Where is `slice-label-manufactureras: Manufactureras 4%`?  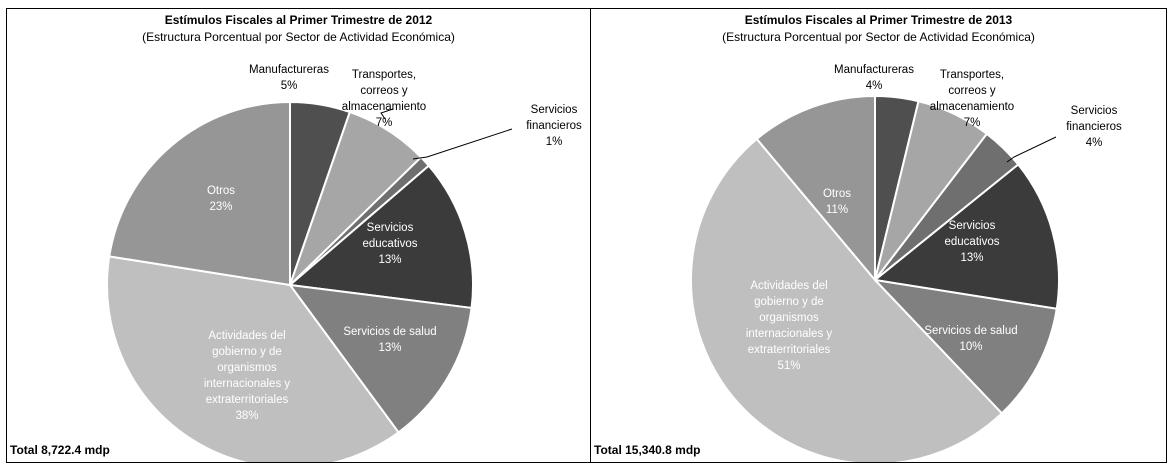 slice-label-manufactureras: Manufactureras 4% is located at coordinates (874, 78).